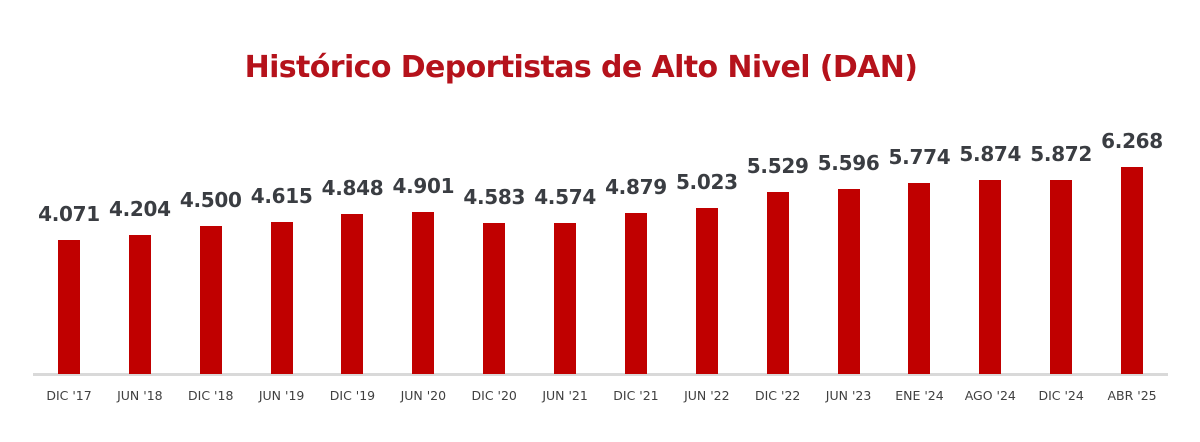 Image resolution: width=1200 pixels, height=442 pixels. What do you see at coordinates (1061, 154) in the screenshot?
I see `data-label: 5.872` at bounding box center [1061, 154].